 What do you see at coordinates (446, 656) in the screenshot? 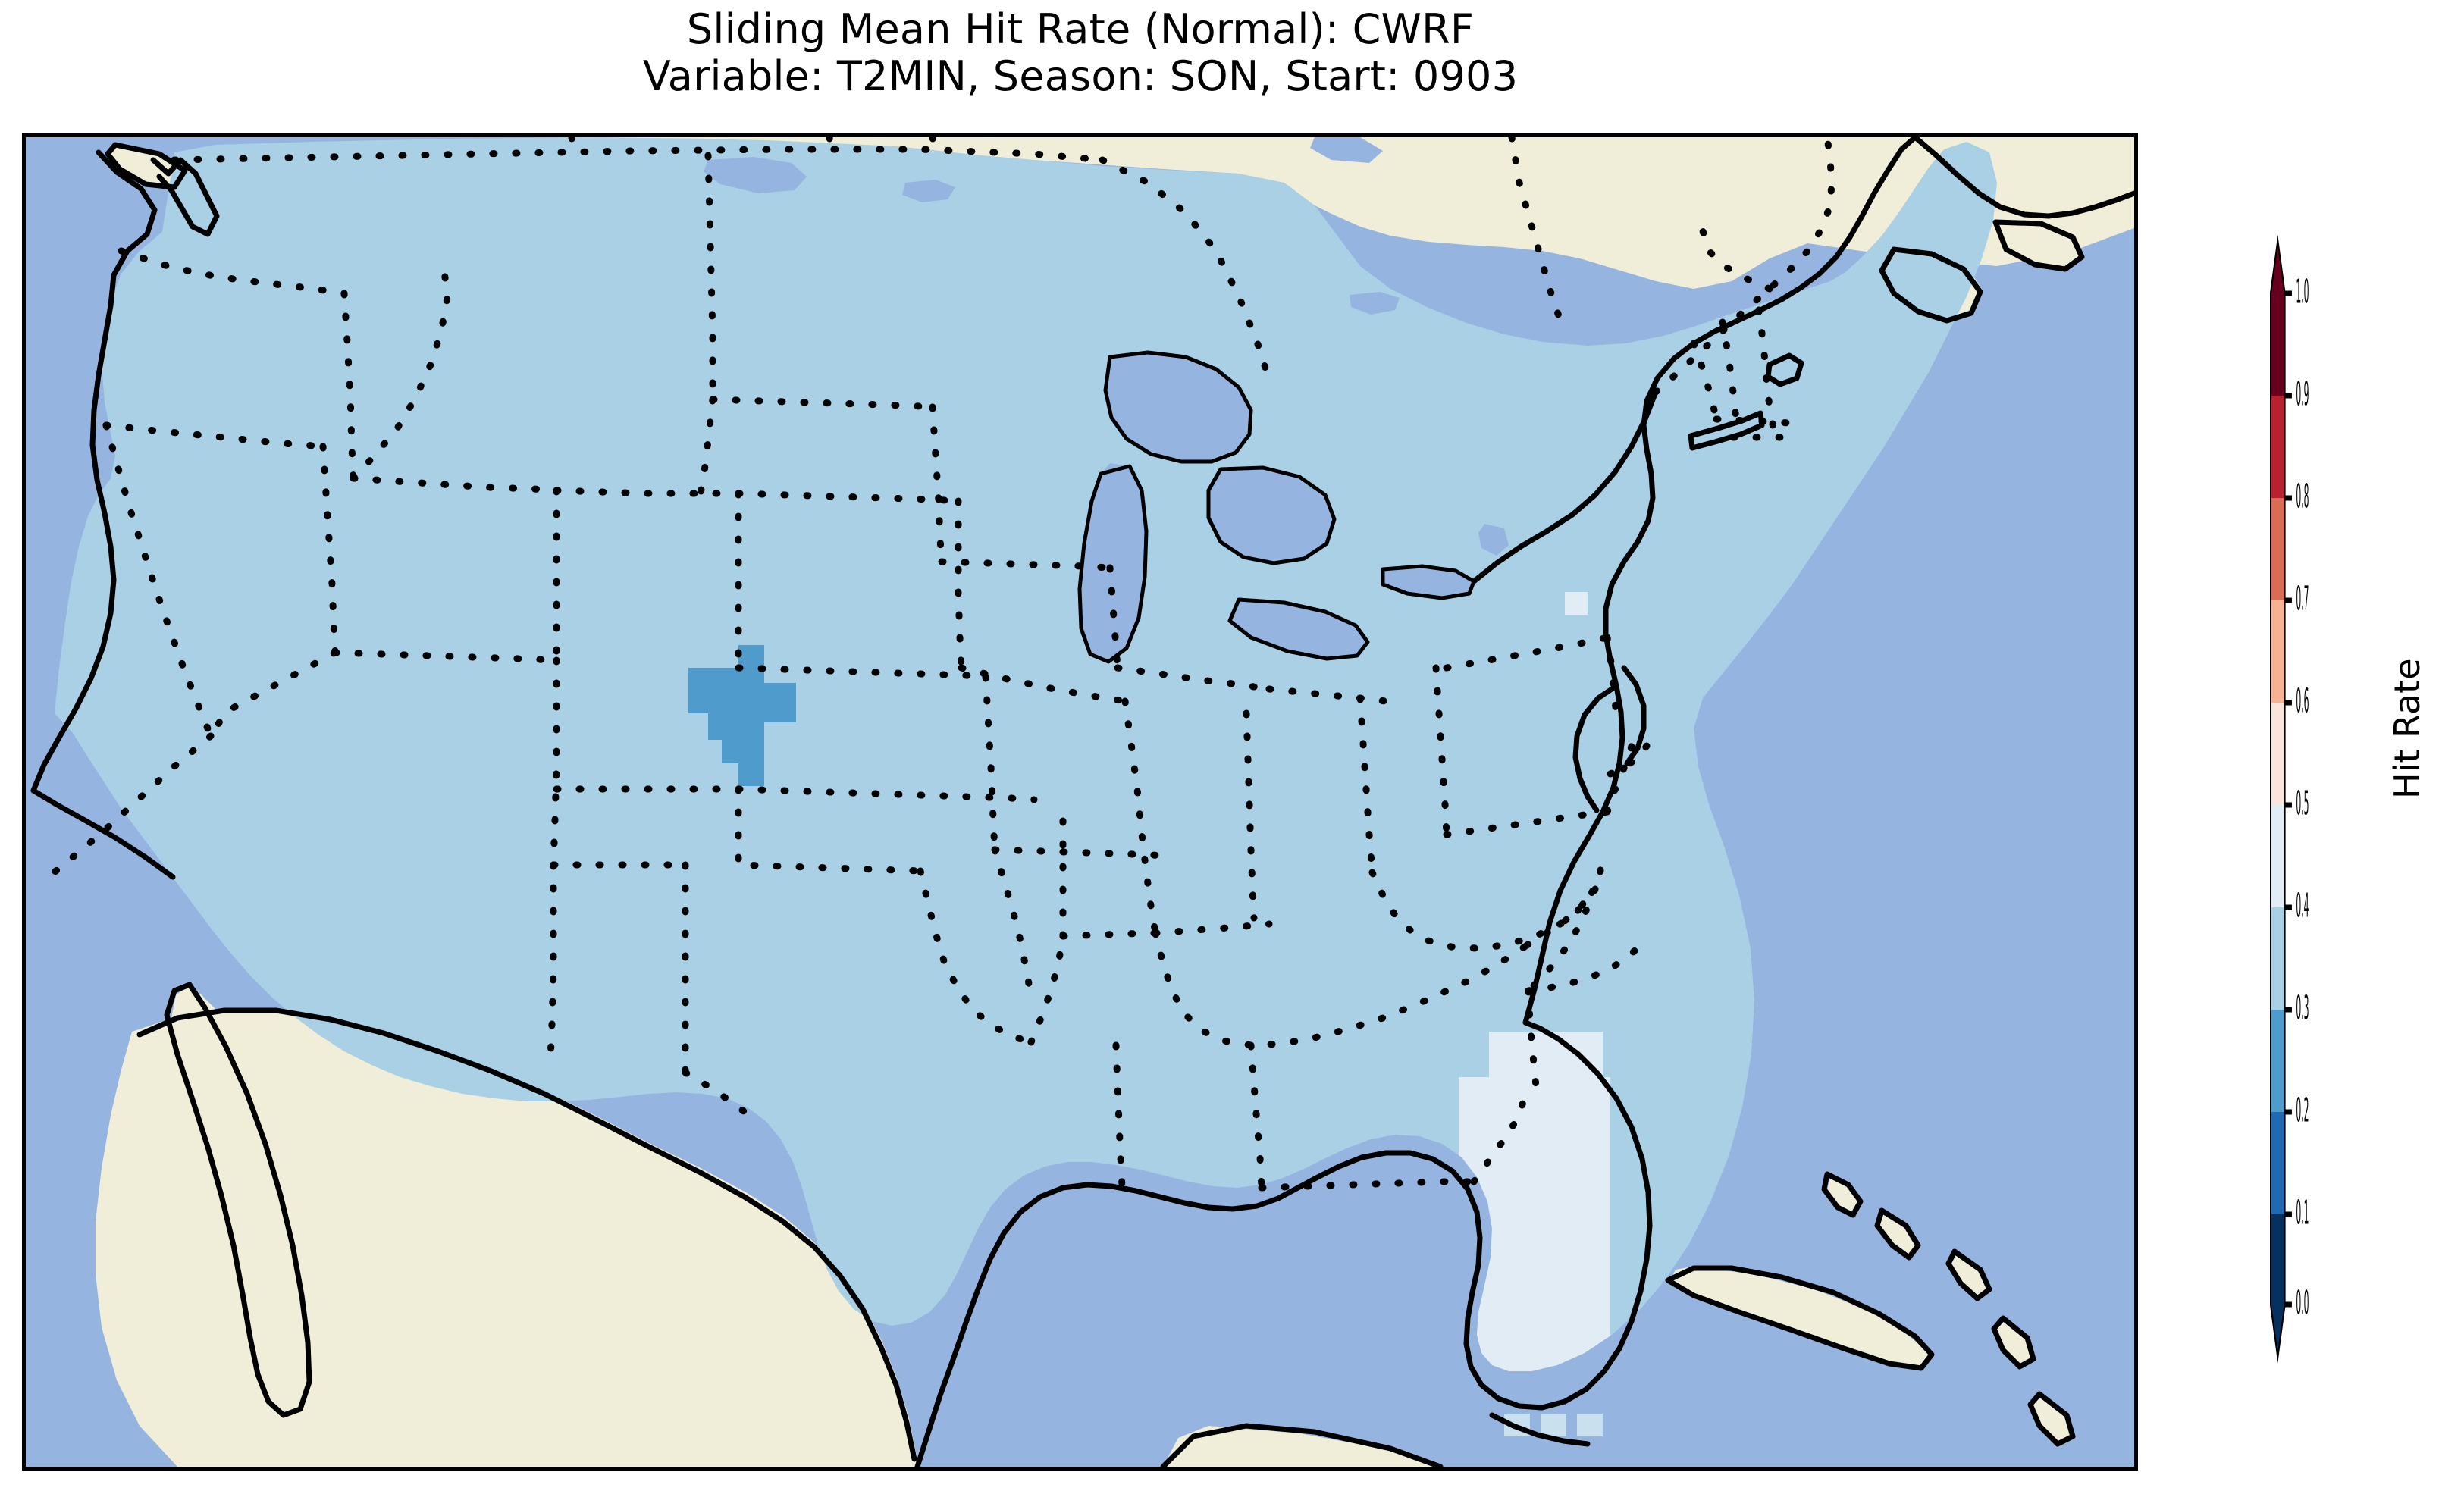
I see `border-ut-az-co-nm` at bounding box center [446, 656].